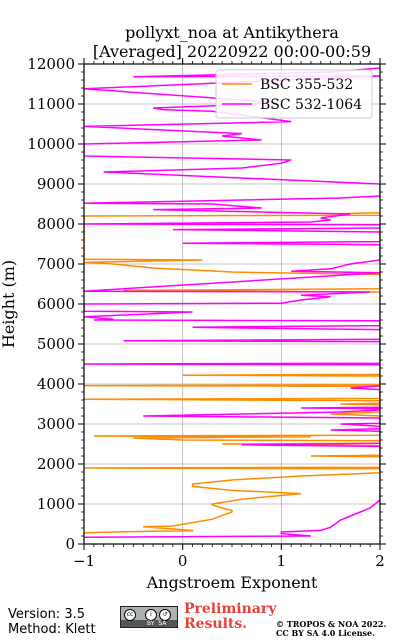 The height and width of the screenshot is (640, 400). Describe the element at coordinates (56, 264) in the screenshot. I see `y-tick-label: 7000` at that location.